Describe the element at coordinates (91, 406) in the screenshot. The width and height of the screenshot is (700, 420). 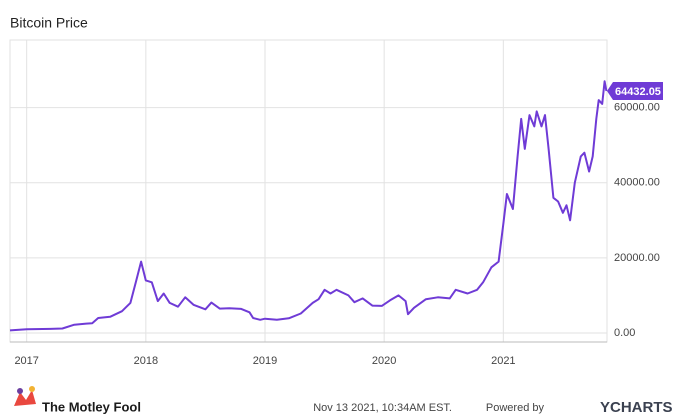
I see `brand: The Motley Fool` at that location.